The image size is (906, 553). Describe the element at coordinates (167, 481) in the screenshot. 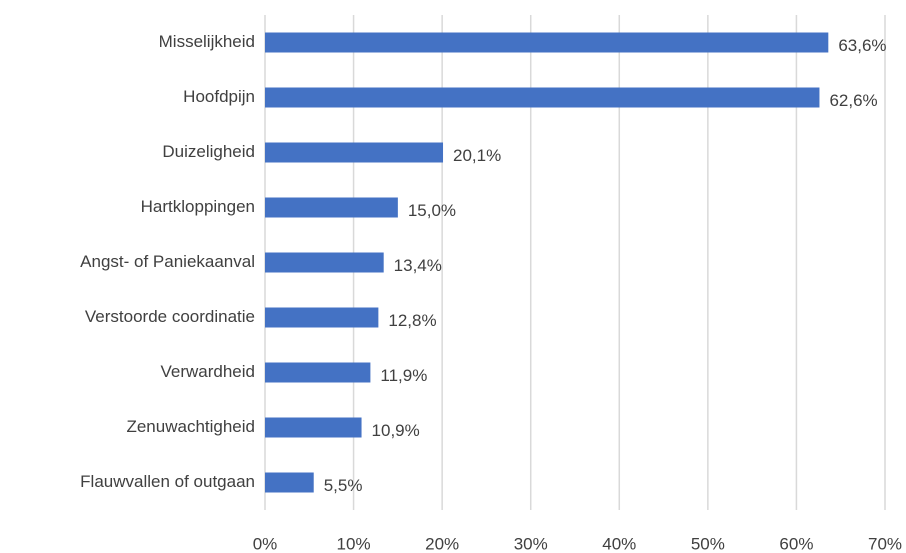

I see `y-tick-label: Flauwvallen of outgaan` at that location.